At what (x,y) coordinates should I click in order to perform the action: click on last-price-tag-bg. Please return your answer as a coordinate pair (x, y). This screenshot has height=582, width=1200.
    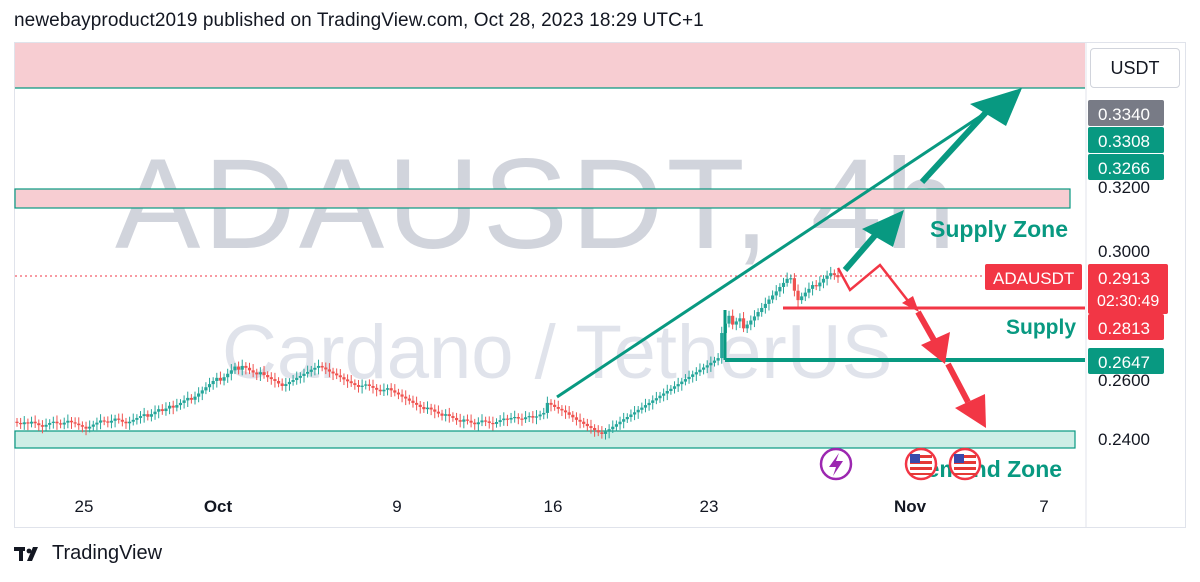
    Looking at the image, I should click on (1128, 289).